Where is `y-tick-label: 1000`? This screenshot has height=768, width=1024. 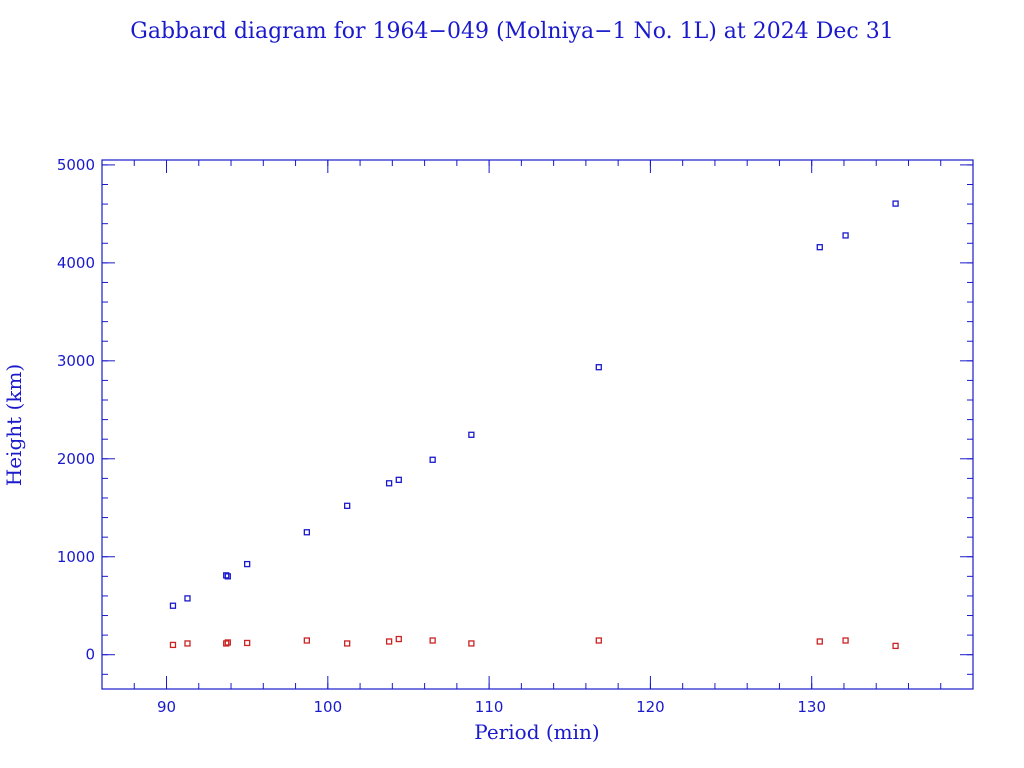
y-tick-label: 1000 is located at coordinates (76, 557).